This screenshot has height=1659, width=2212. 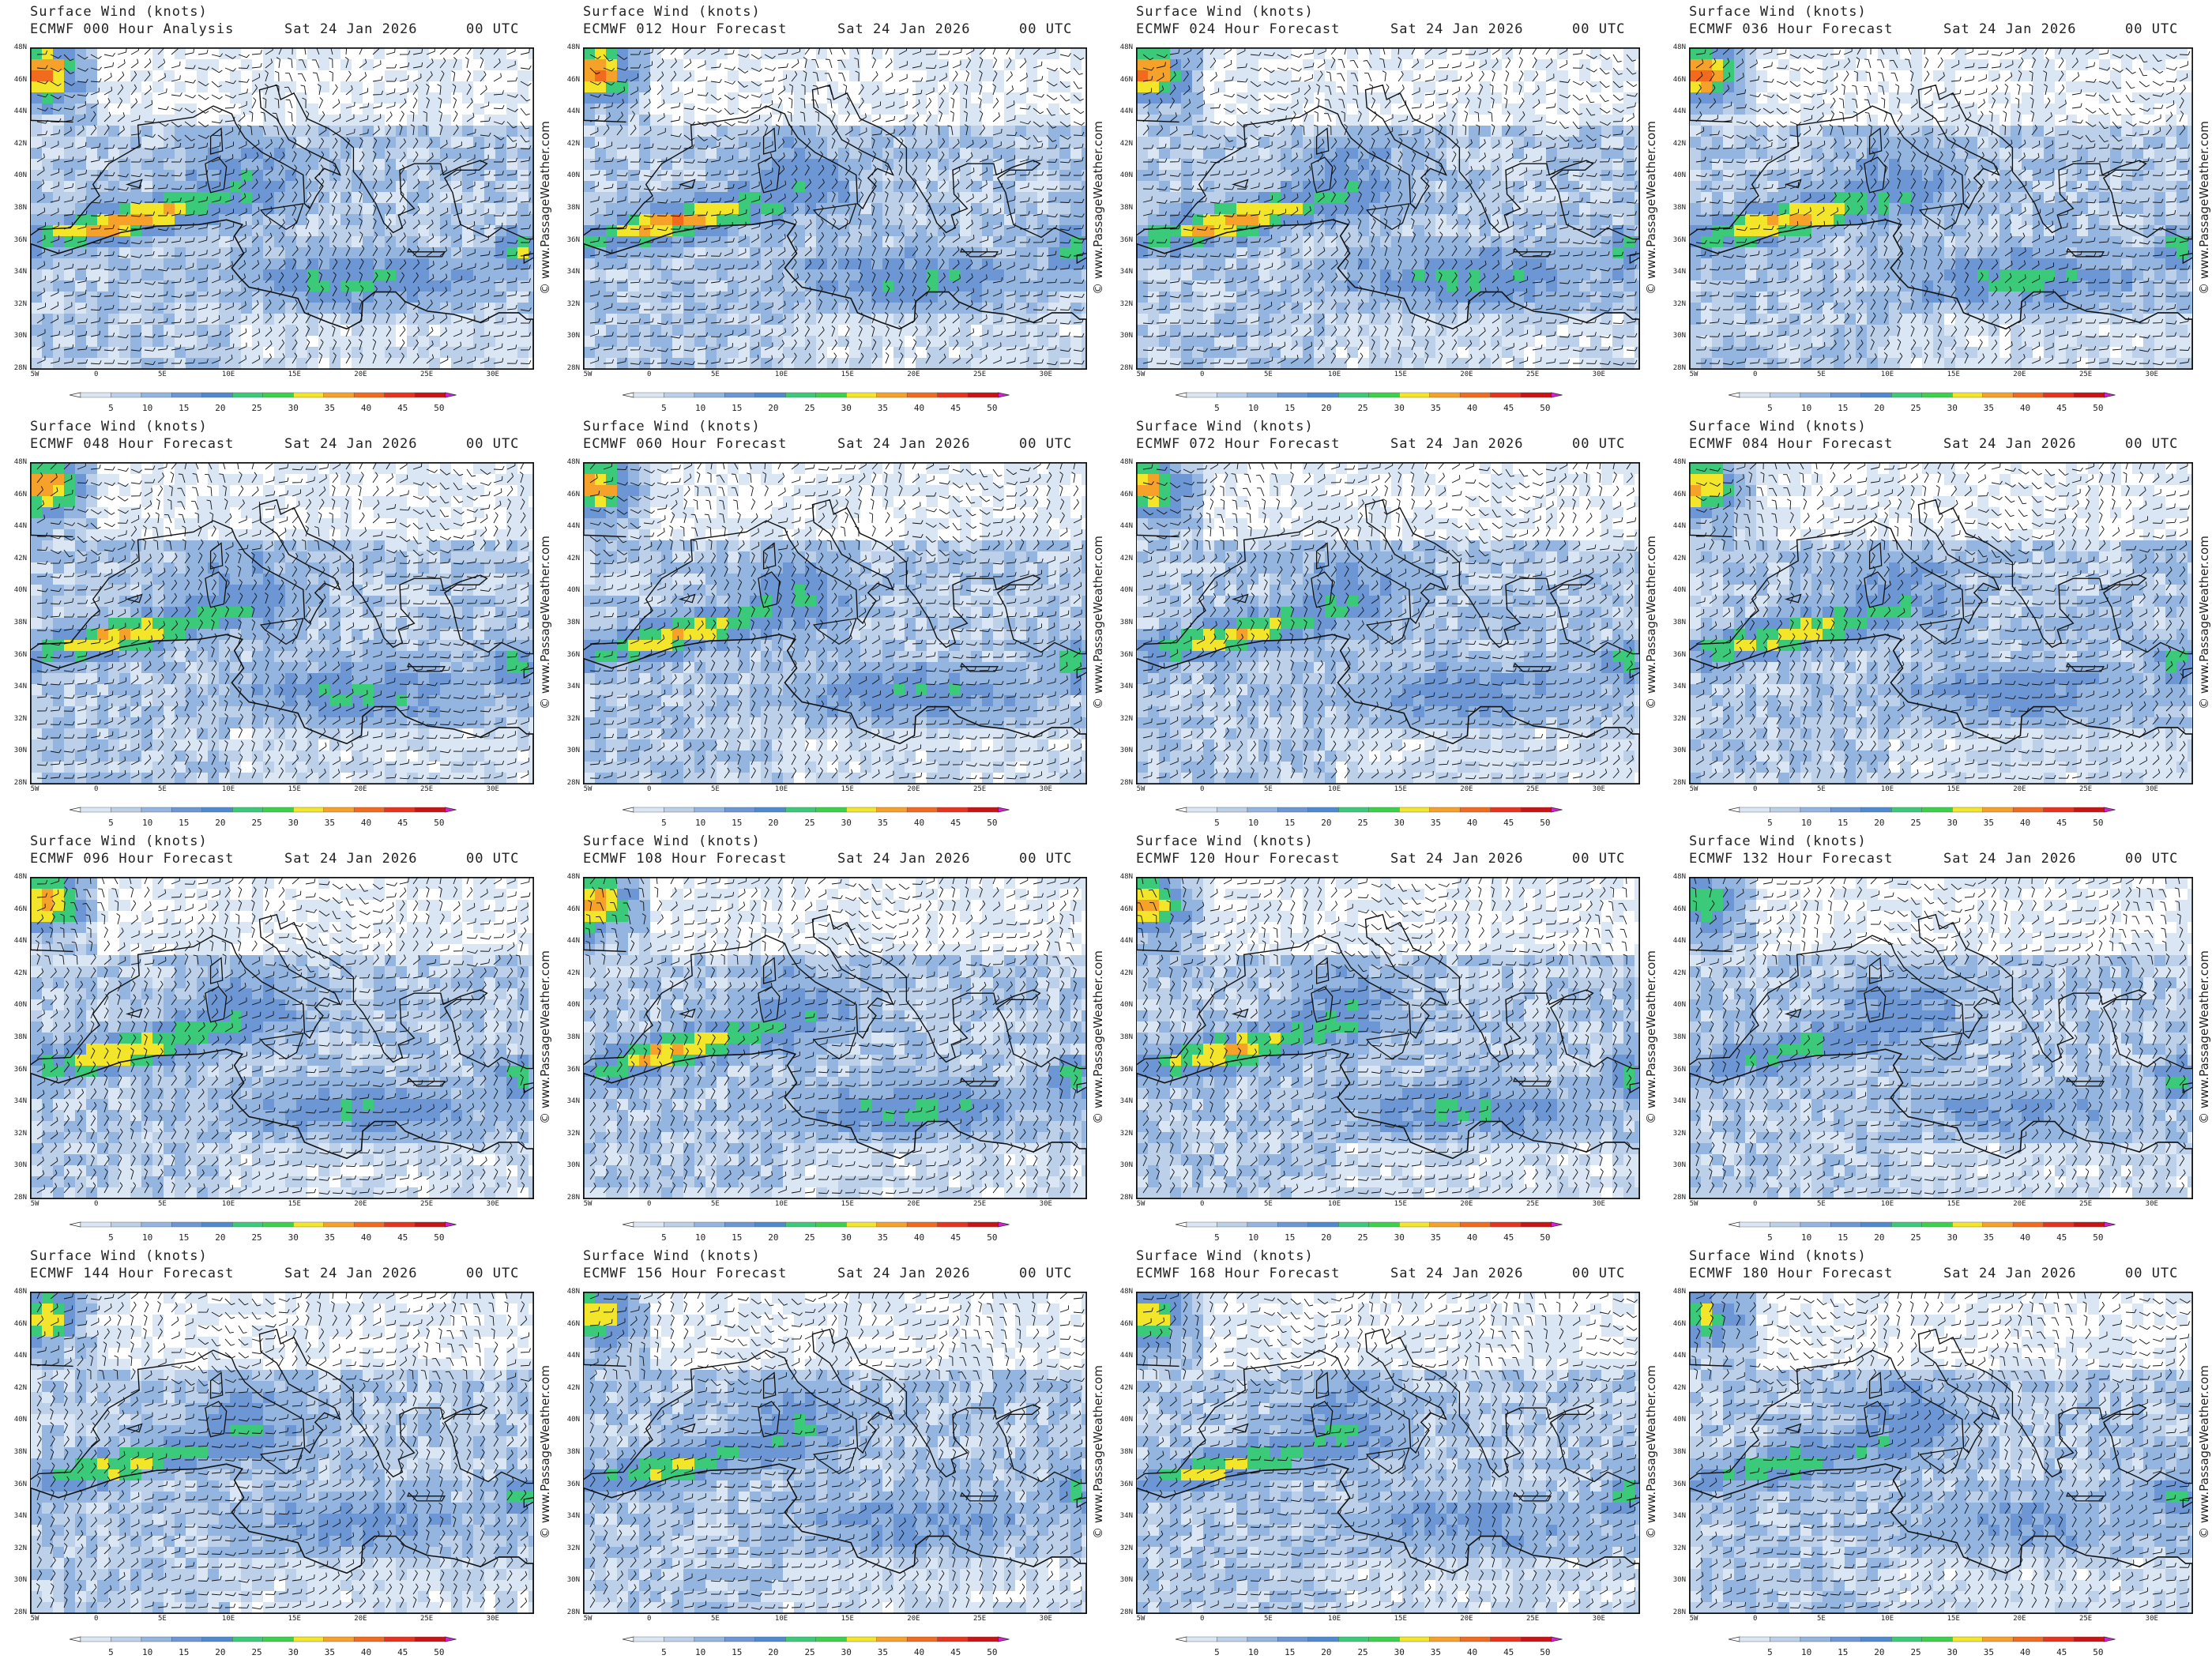 What do you see at coordinates (1677, 655) in the screenshot?
I see `latitude-label: 36N` at bounding box center [1677, 655].